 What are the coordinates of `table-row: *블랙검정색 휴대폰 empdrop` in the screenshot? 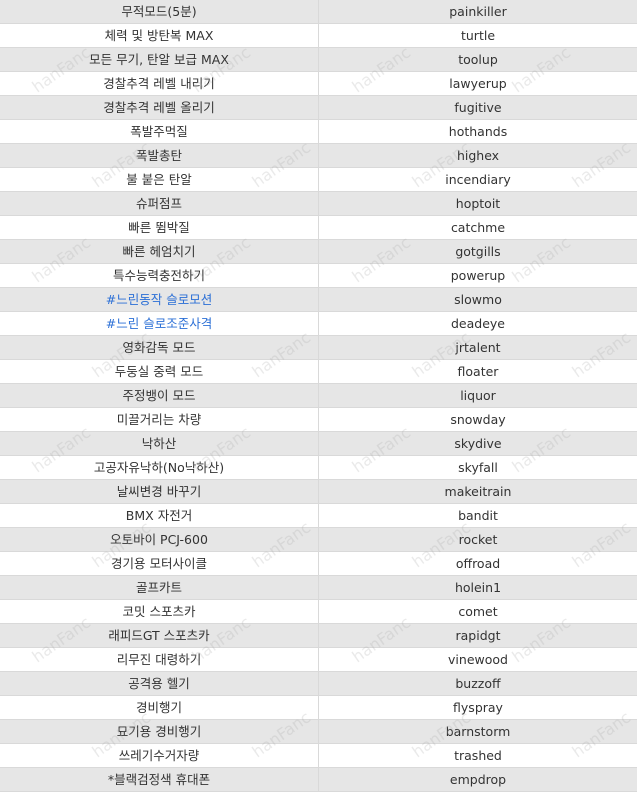 It's located at (318, 779).